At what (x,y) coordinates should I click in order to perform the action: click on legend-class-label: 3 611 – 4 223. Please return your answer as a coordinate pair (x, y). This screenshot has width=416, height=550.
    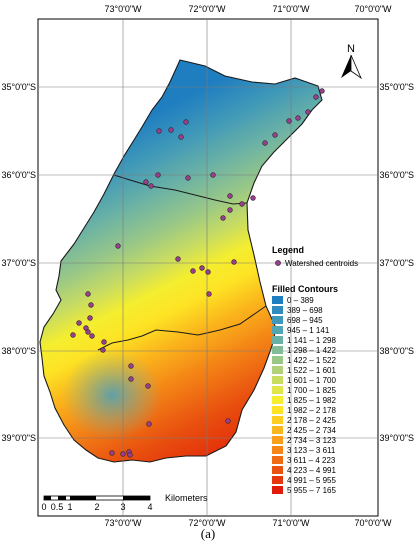
    Looking at the image, I should click on (311, 460).